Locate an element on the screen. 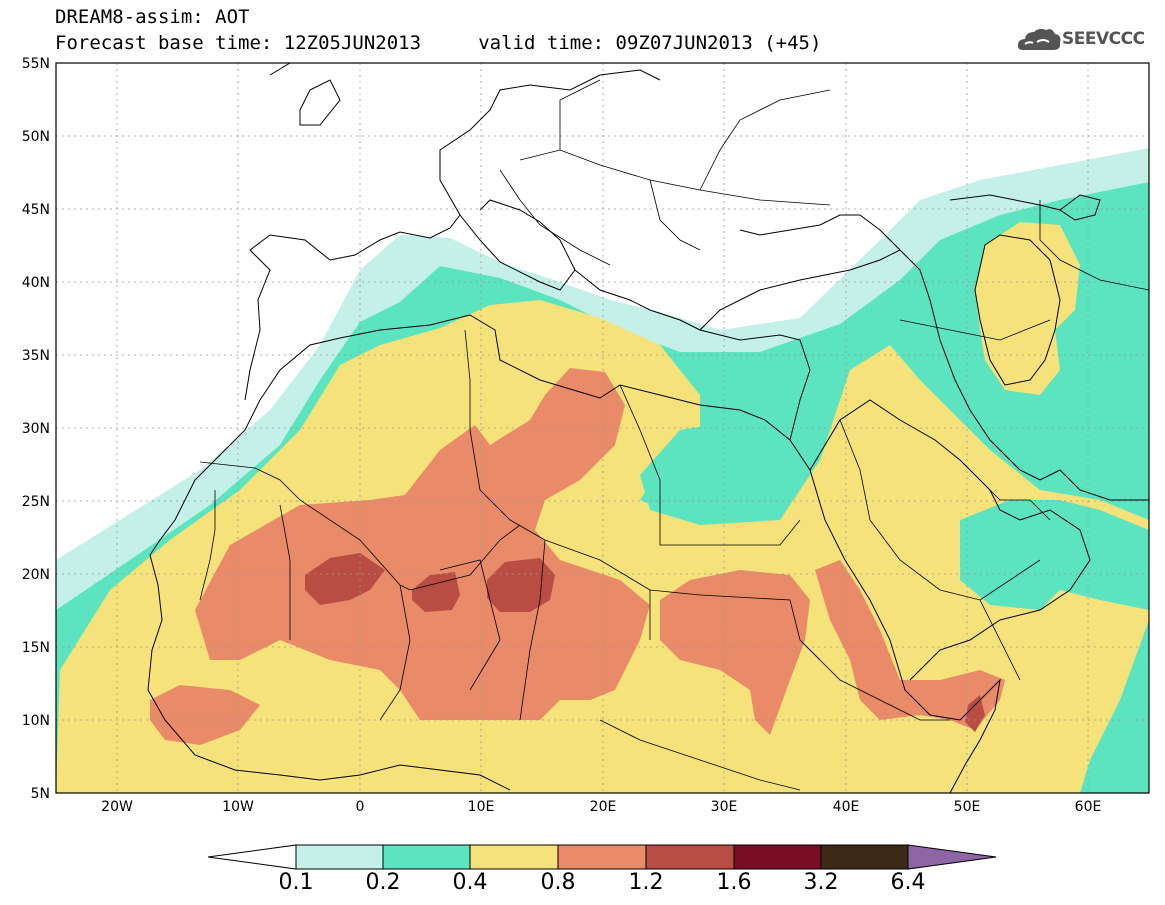  colorbar-label: 0.2 is located at coordinates (383, 882).